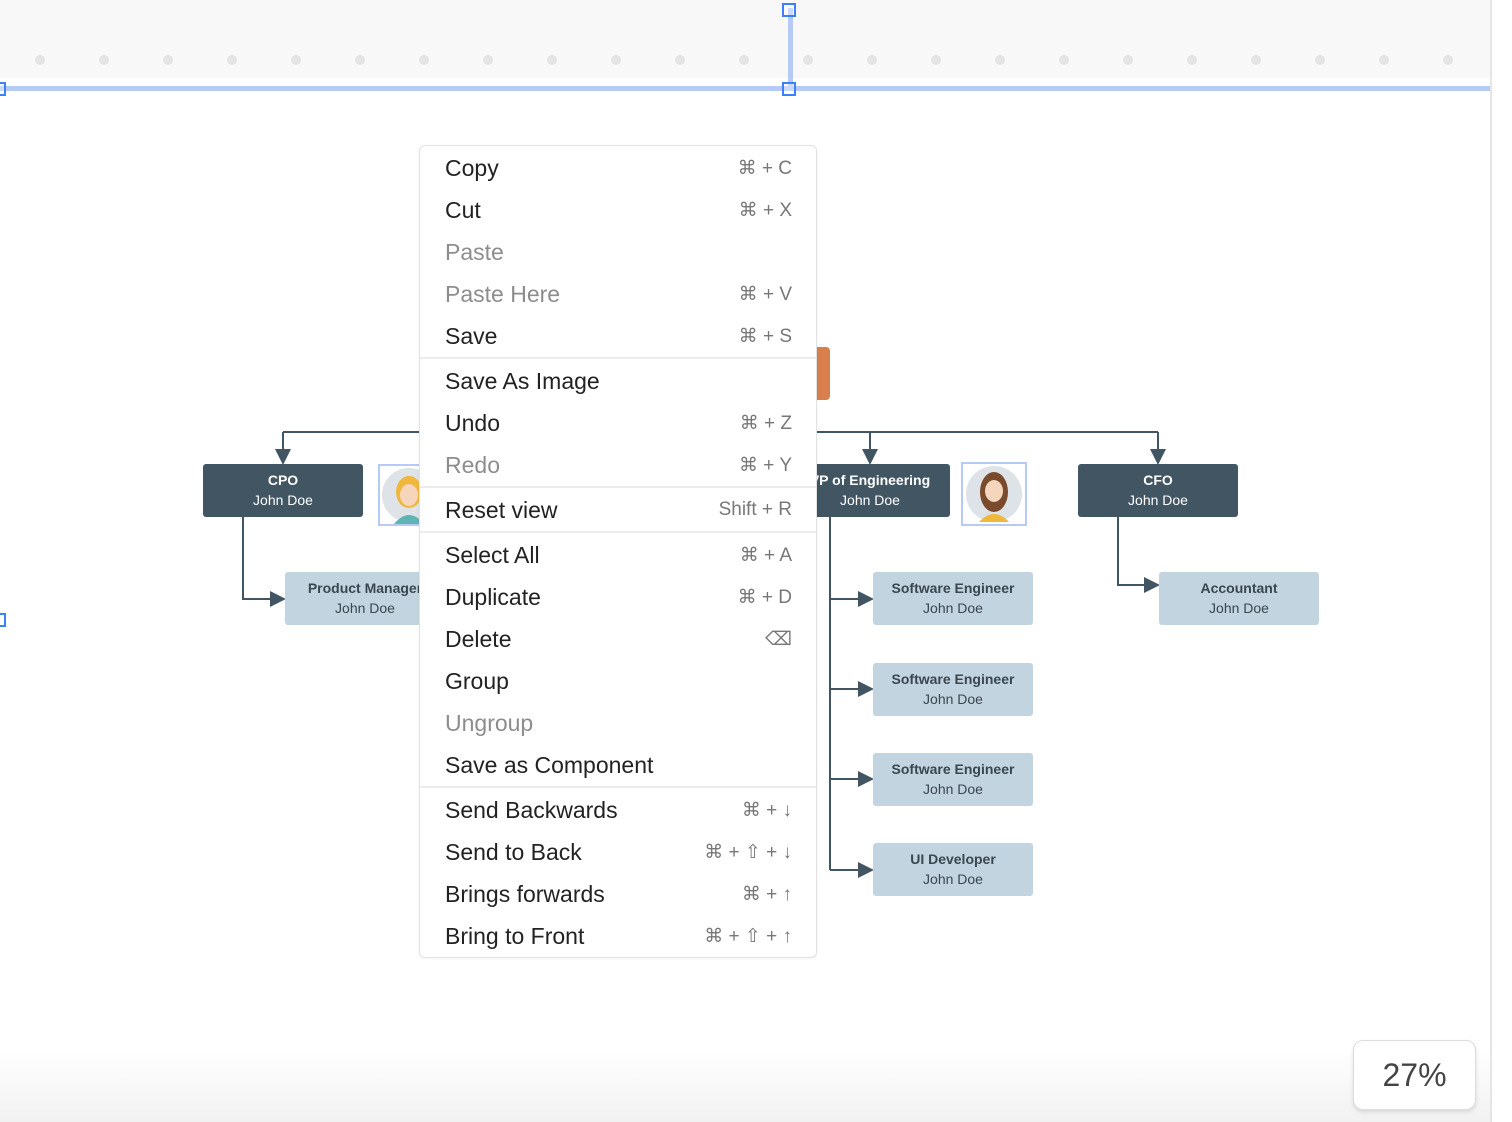 The width and height of the screenshot is (1512, 1122). Describe the element at coordinates (618, 597) in the screenshot. I see `menu-item-duplicate: Duplicate ⌘ + D` at that location.